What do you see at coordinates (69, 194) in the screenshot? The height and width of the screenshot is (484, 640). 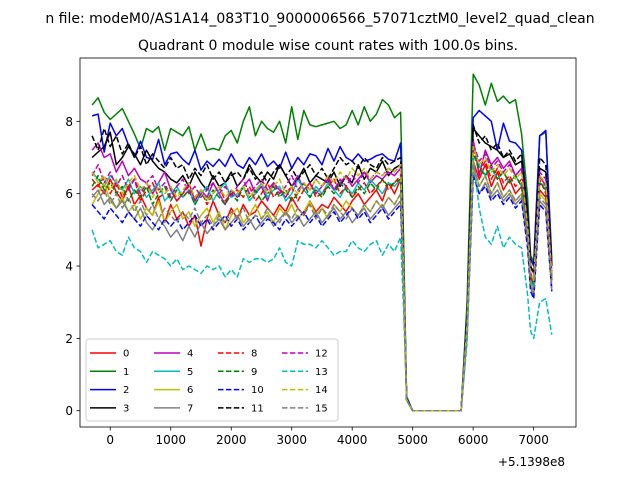 I see `y-tick-label: 6` at bounding box center [69, 194].